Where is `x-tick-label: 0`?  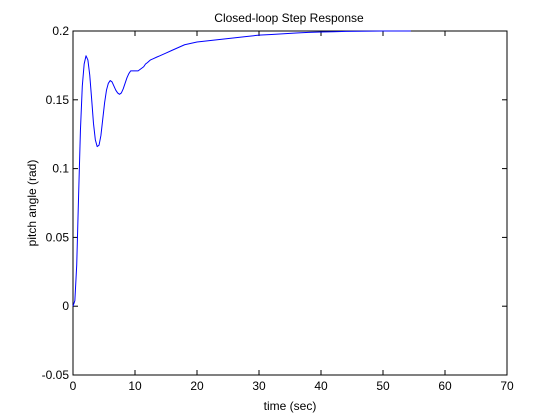
x-tick-label: 0 is located at coordinates (73, 386).